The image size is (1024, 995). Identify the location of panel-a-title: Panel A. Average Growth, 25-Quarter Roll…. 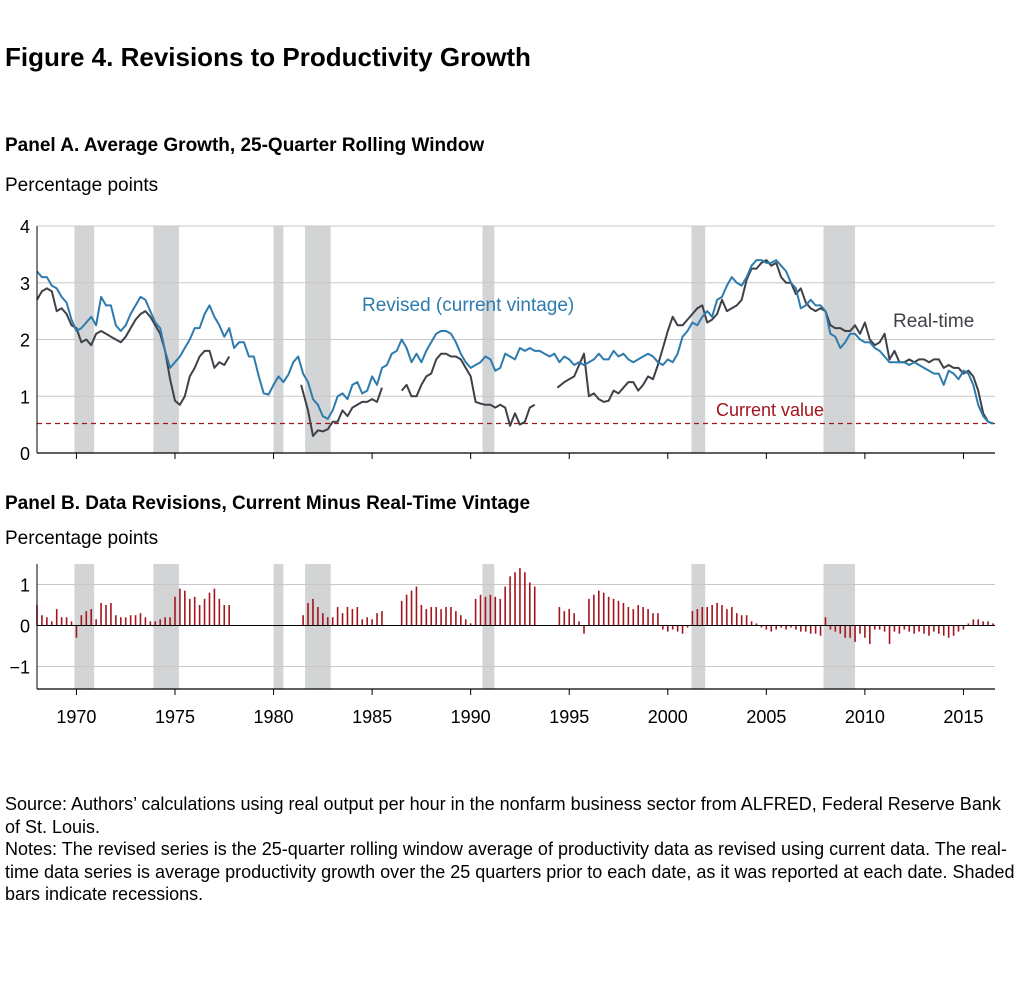
(245, 145).